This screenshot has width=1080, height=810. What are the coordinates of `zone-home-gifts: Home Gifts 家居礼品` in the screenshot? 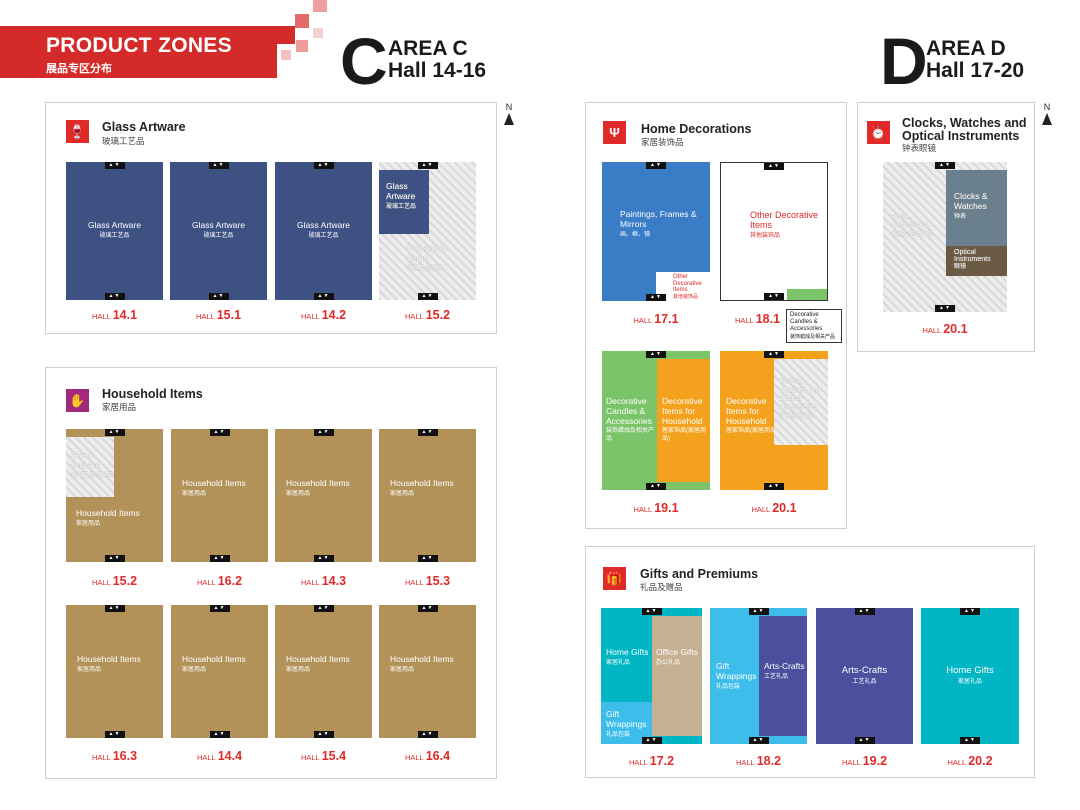 It's located at (970, 676).